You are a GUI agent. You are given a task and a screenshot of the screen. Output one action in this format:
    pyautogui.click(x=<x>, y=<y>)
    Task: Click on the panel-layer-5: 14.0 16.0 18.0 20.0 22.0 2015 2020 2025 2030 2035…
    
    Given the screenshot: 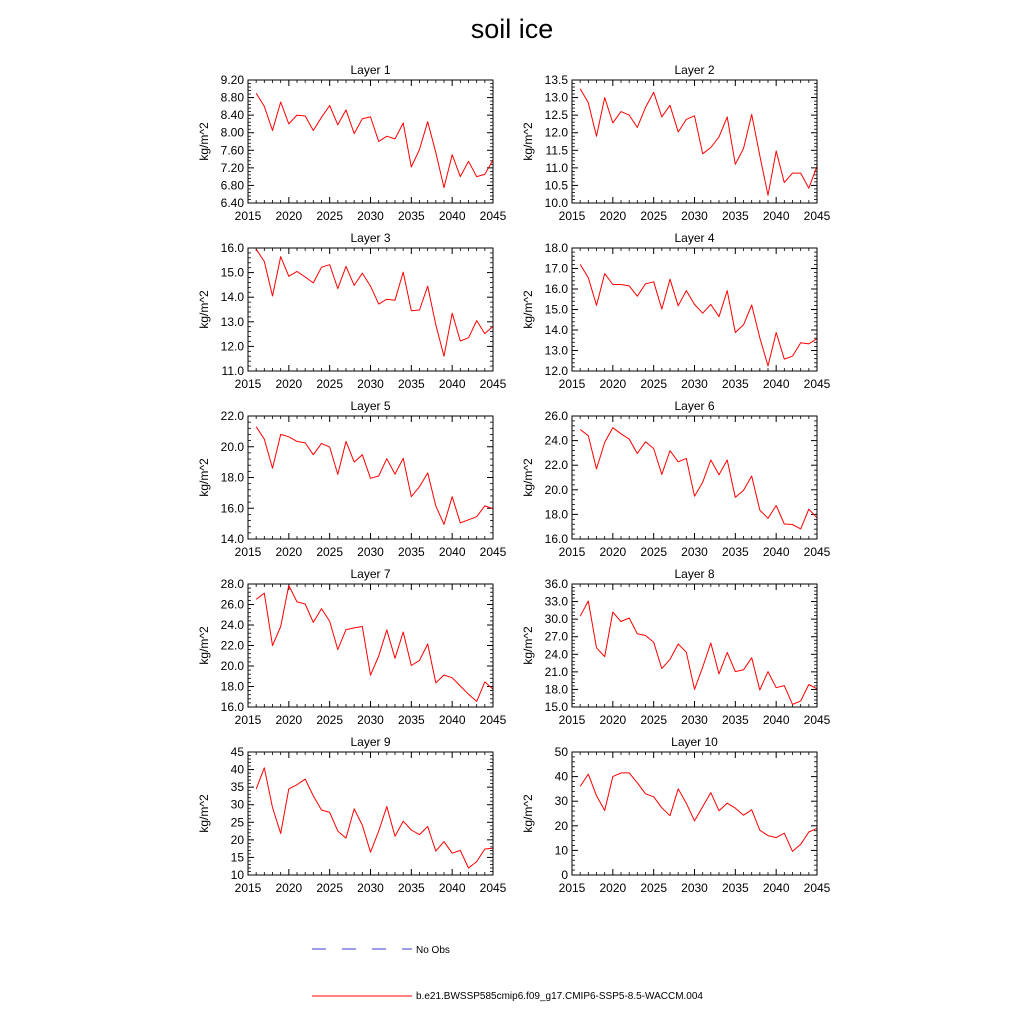 What is the action you would take?
    pyautogui.click(x=352, y=479)
    